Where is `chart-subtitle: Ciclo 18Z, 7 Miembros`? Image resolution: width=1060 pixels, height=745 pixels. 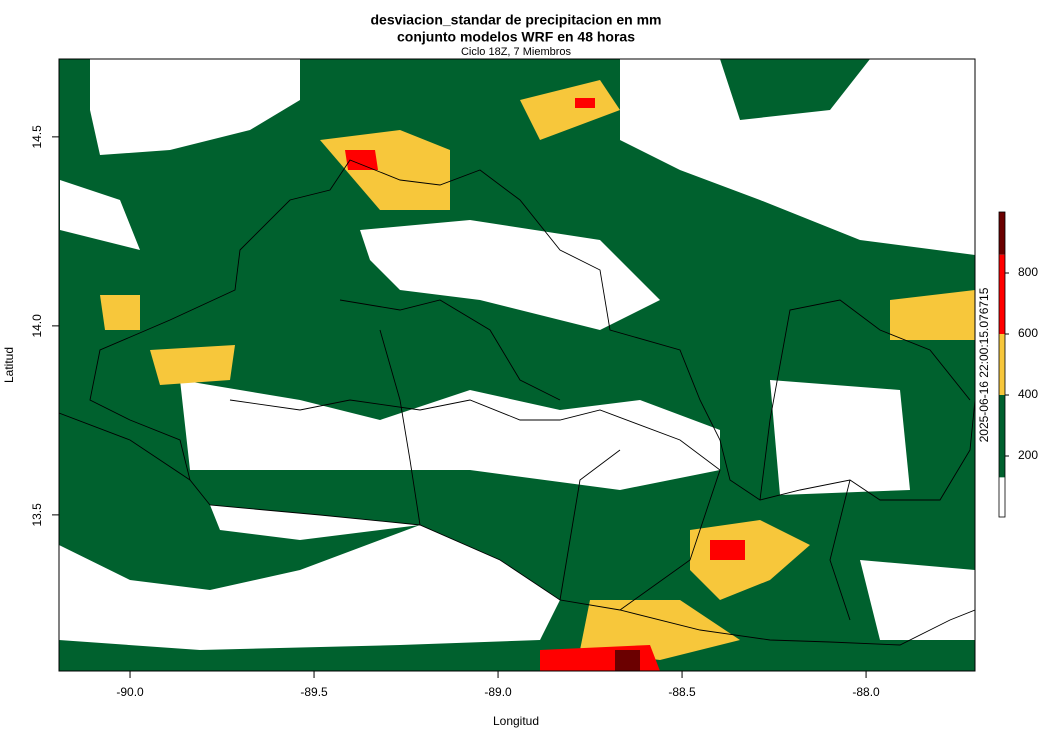 chart-subtitle: Ciclo 18Z, 7 Miembros is located at coordinates (516, 52).